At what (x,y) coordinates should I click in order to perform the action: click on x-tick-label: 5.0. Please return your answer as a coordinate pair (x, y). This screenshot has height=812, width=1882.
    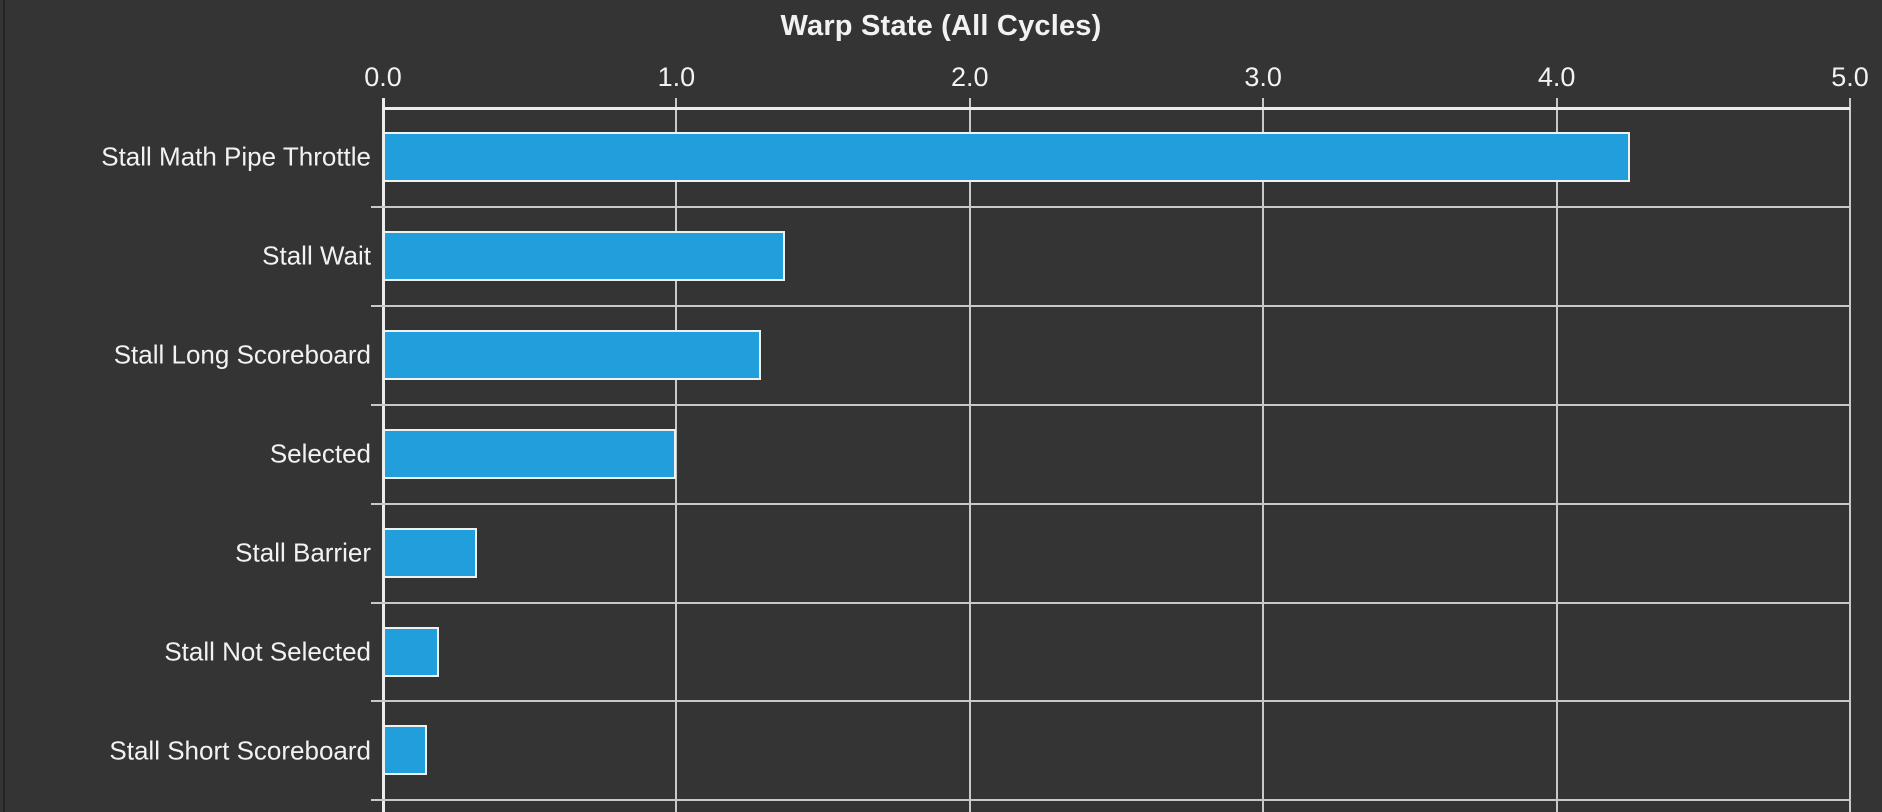
    Looking at the image, I should click on (1850, 77).